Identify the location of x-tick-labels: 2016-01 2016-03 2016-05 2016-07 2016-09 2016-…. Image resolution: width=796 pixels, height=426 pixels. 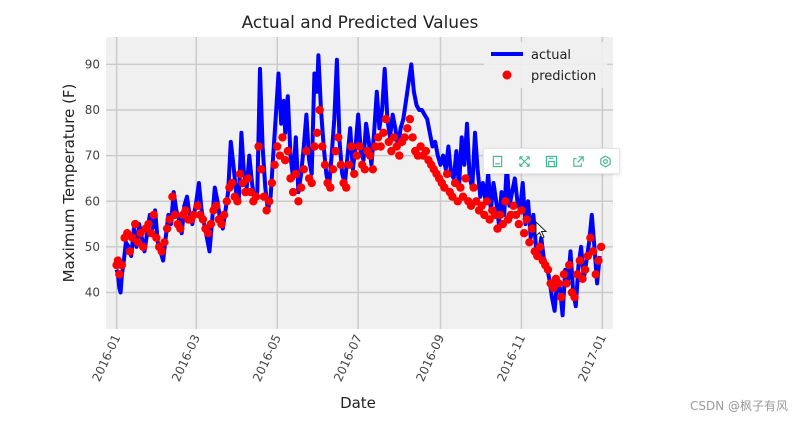
(349, 357).